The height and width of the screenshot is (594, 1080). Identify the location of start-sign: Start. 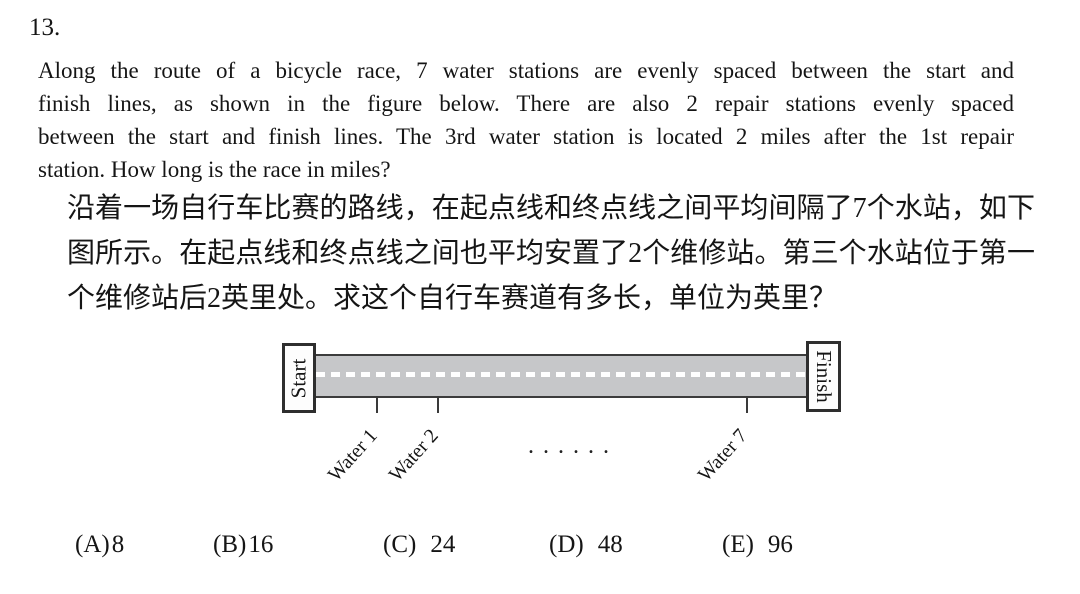
(299, 378).